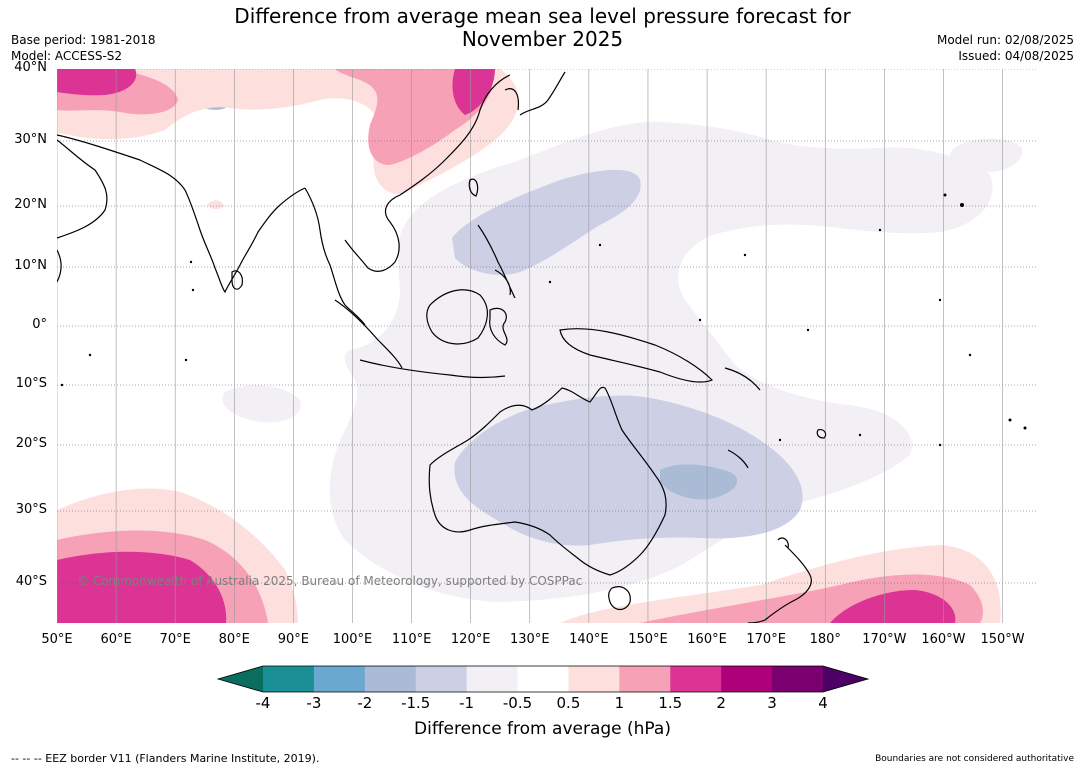 The height and width of the screenshot is (770, 1085). I want to click on longitude-label: 110°E, so click(411, 639).